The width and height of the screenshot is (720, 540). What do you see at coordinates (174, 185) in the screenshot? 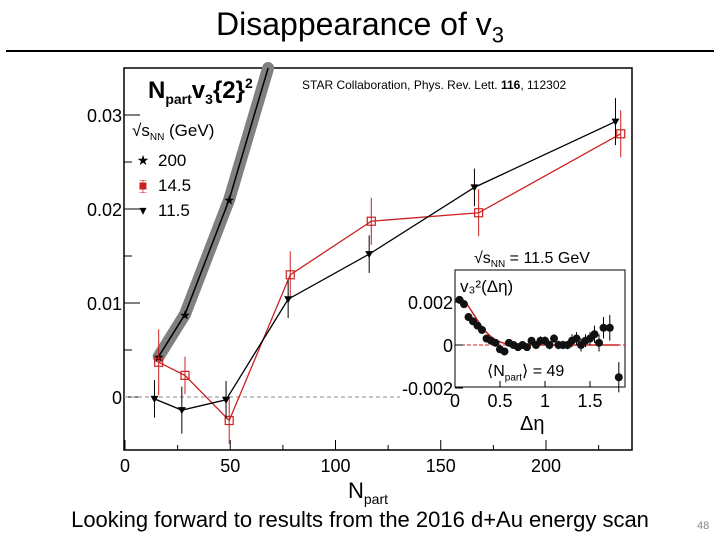
I see `legend-label: 14.5` at bounding box center [174, 185].